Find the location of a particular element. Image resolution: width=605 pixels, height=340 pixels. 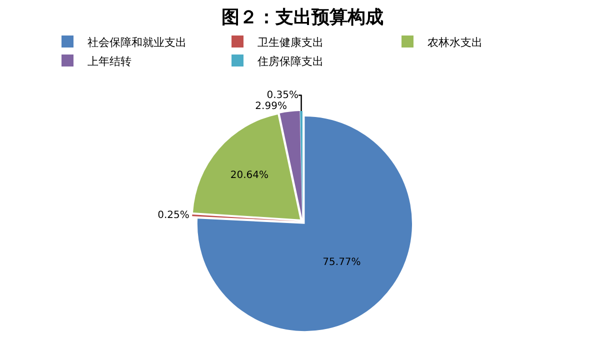

legend-label: 上年结转 is located at coordinates (110, 61).